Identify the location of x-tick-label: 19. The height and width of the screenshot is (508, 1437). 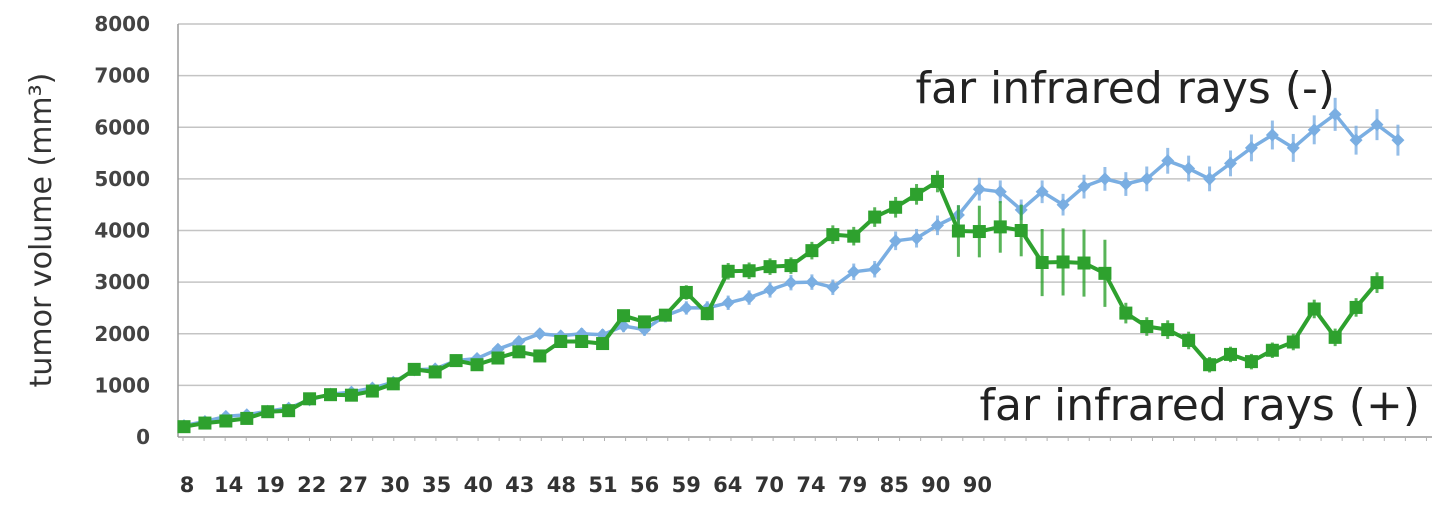
(270, 485).